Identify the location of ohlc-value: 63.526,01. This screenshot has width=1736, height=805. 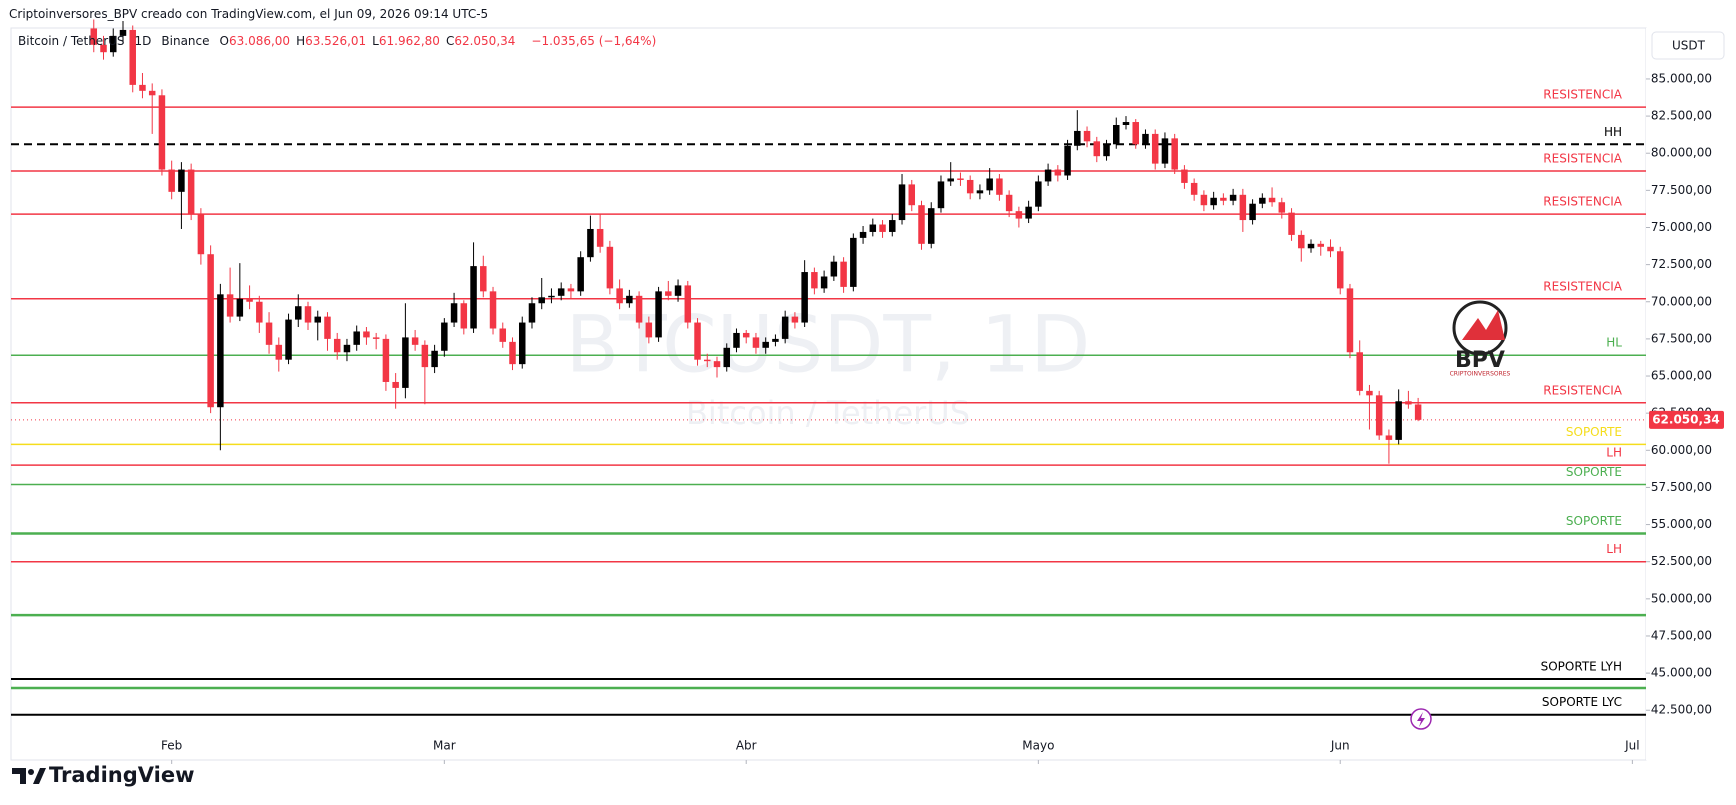
(336, 41).